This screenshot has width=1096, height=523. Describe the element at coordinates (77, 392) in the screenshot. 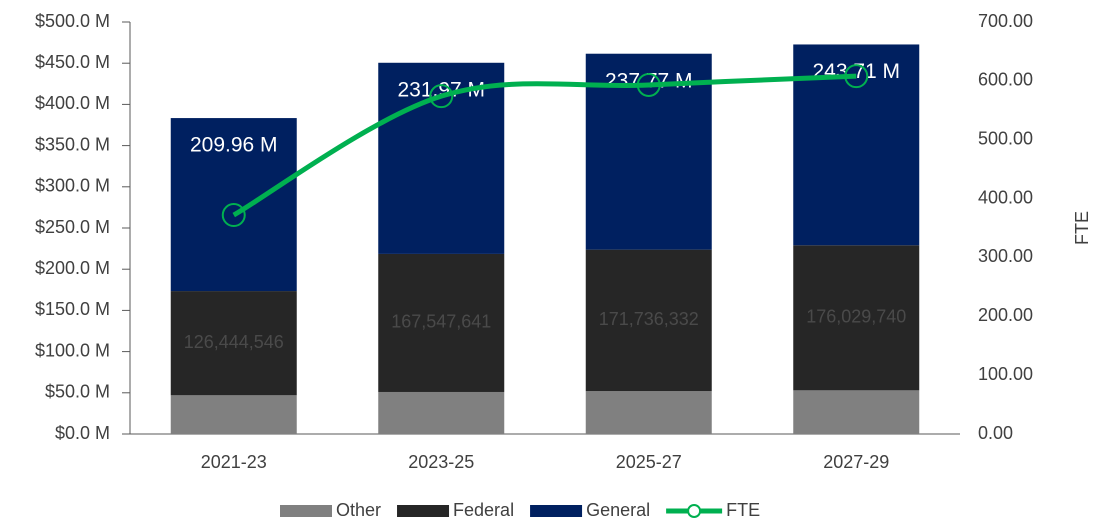

I see `y-tick-label: $50.0 M` at that location.